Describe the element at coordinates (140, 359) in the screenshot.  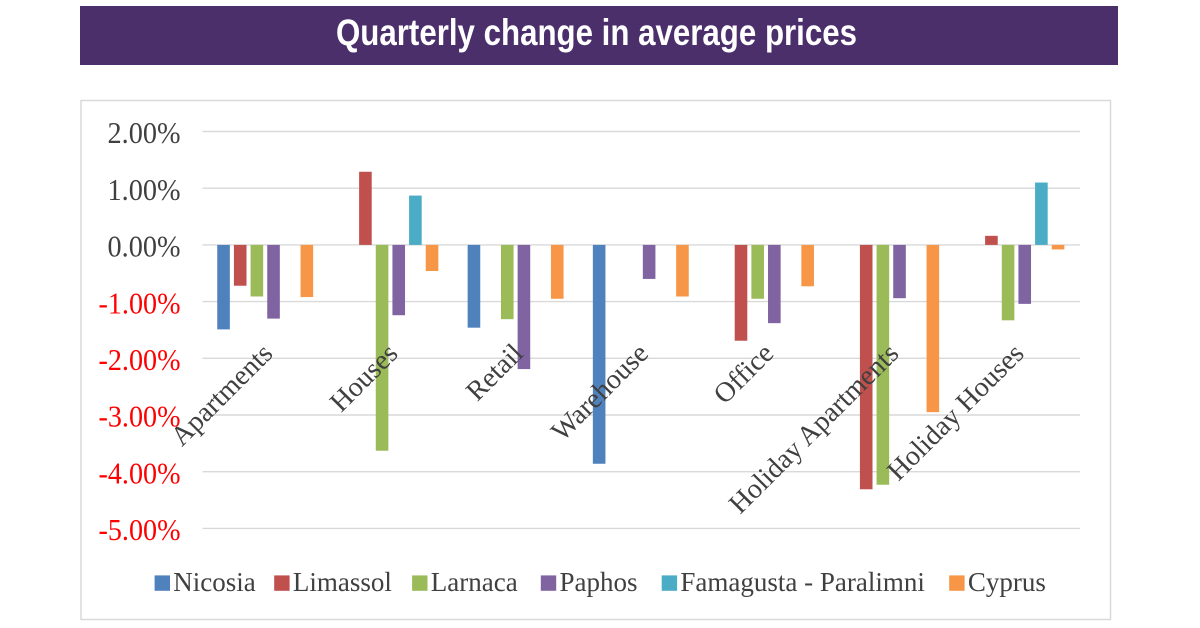
I see `svg-text: -2.00%` at that location.